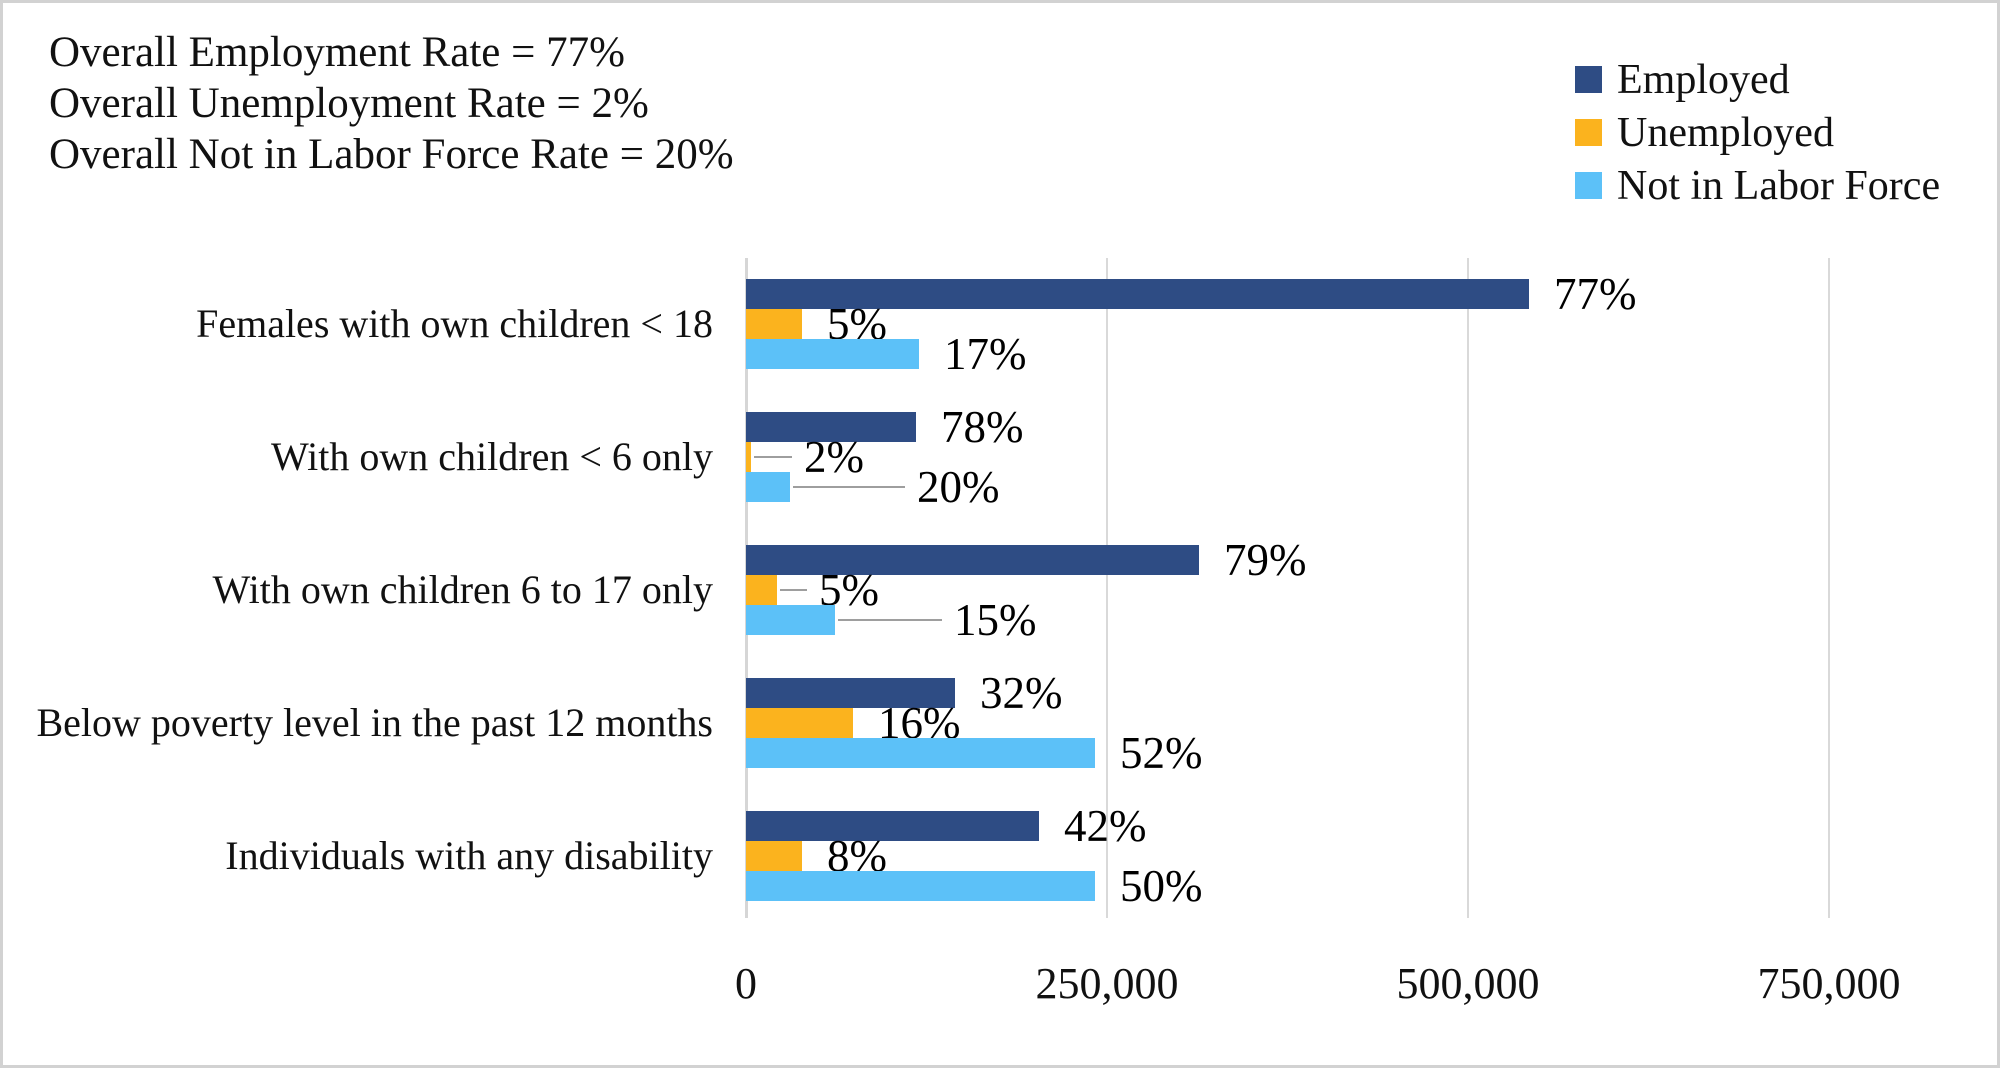 The height and width of the screenshot is (1068, 2000). What do you see at coordinates (1161, 886) in the screenshot?
I see `data-label-not-in-labor-force: 50%` at bounding box center [1161, 886].